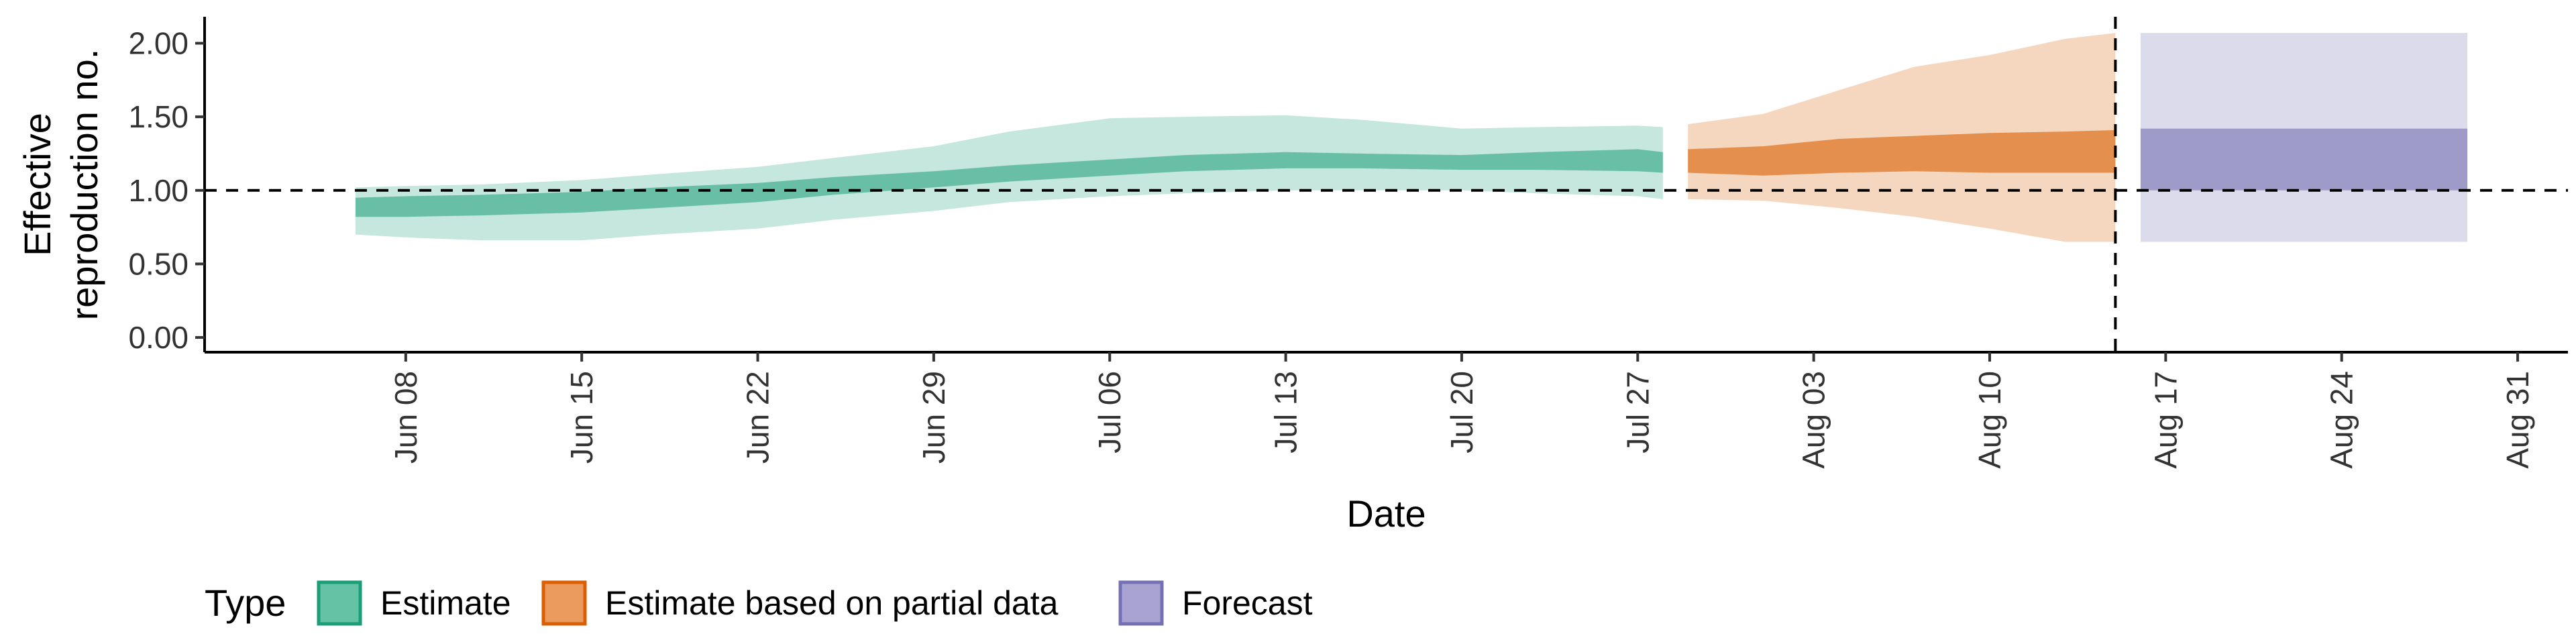 This screenshot has width=2576, height=644. Describe the element at coordinates (445, 603) in the screenshot. I see `legend-label-0: Estimate` at that location.